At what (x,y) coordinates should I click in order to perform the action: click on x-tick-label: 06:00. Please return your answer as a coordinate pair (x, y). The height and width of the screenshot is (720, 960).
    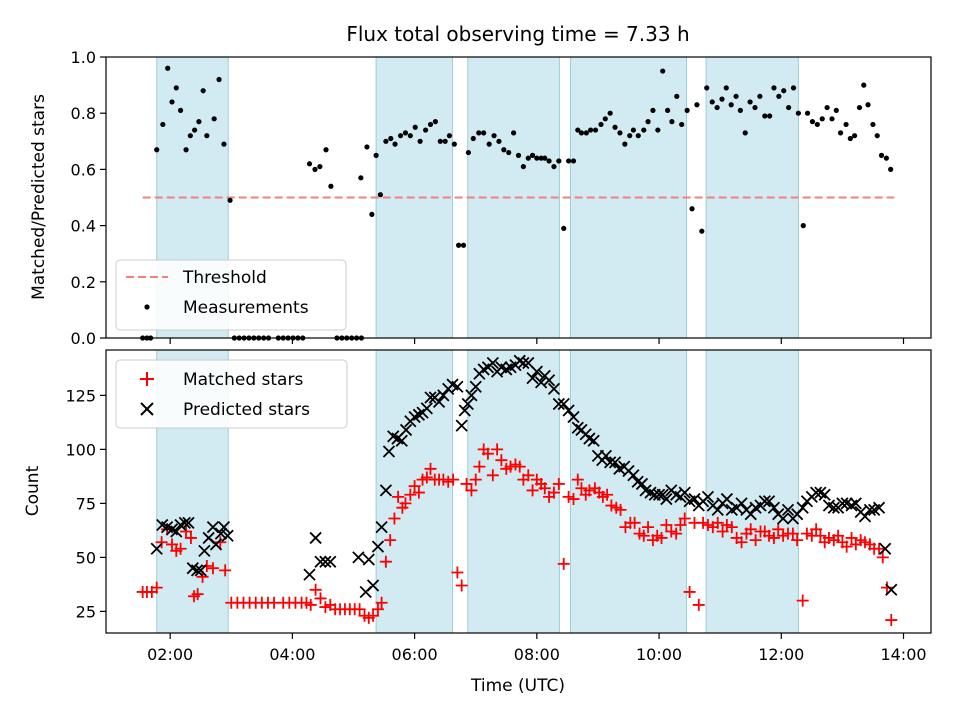
    Looking at the image, I should click on (415, 654).